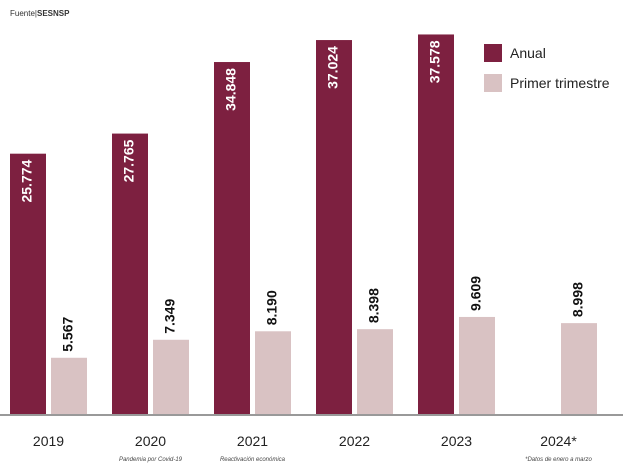 The height and width of the screenshot is (470, 623). I want to click on data-label-quarter-3: 8.398, so click(374, 305).